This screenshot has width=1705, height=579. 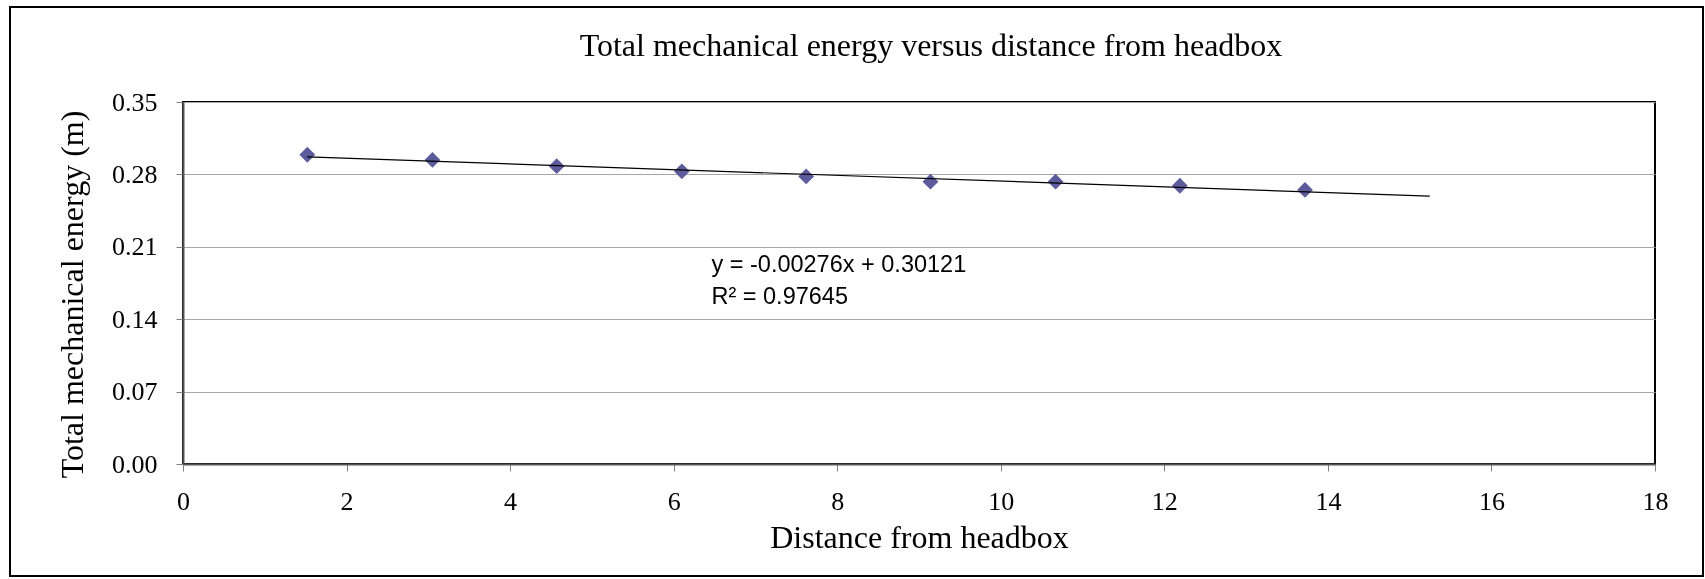 What do you see at coordinates (72, 294) in the screenshot?
I see `y-axis-title: Total mechanical energy (m)` at bounding box center [72, 294].